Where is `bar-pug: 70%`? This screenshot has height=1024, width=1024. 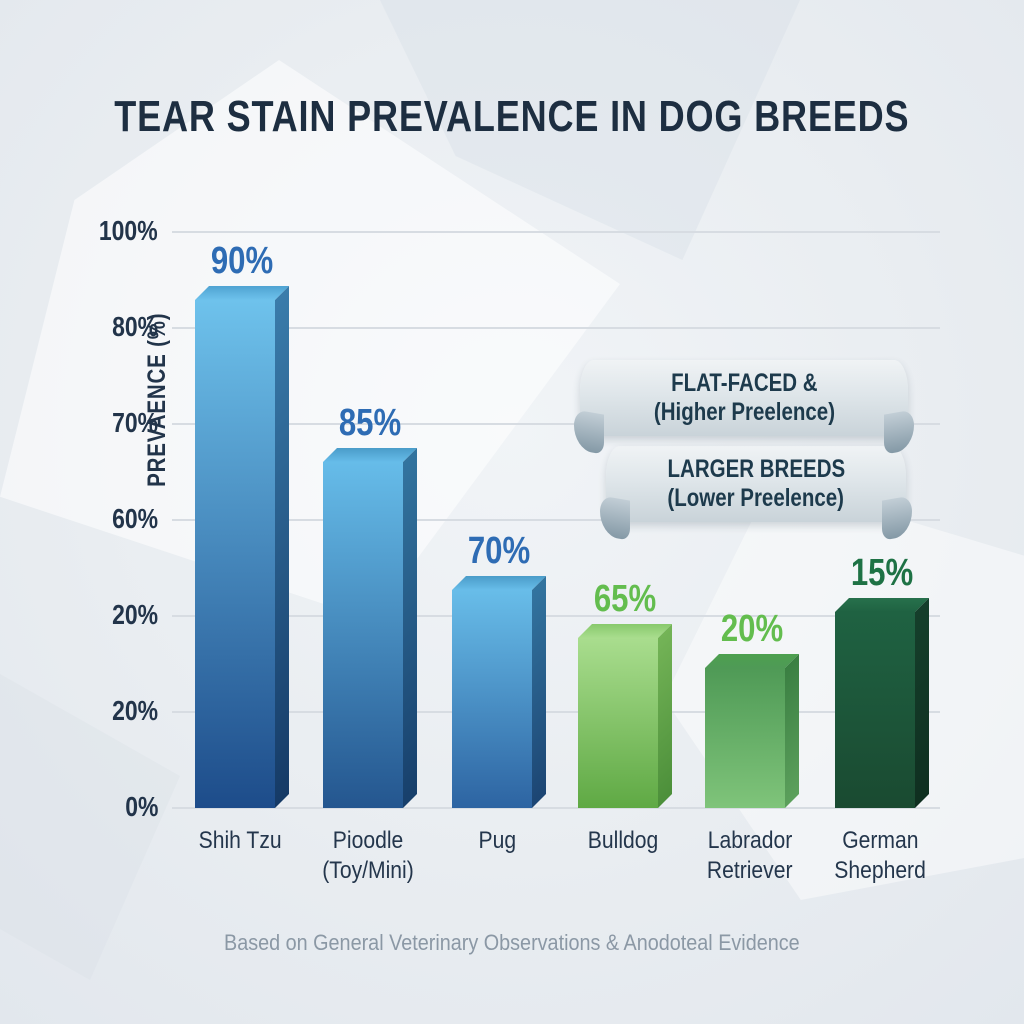
bar-pug: 70% is located at coordinates (499, 669).